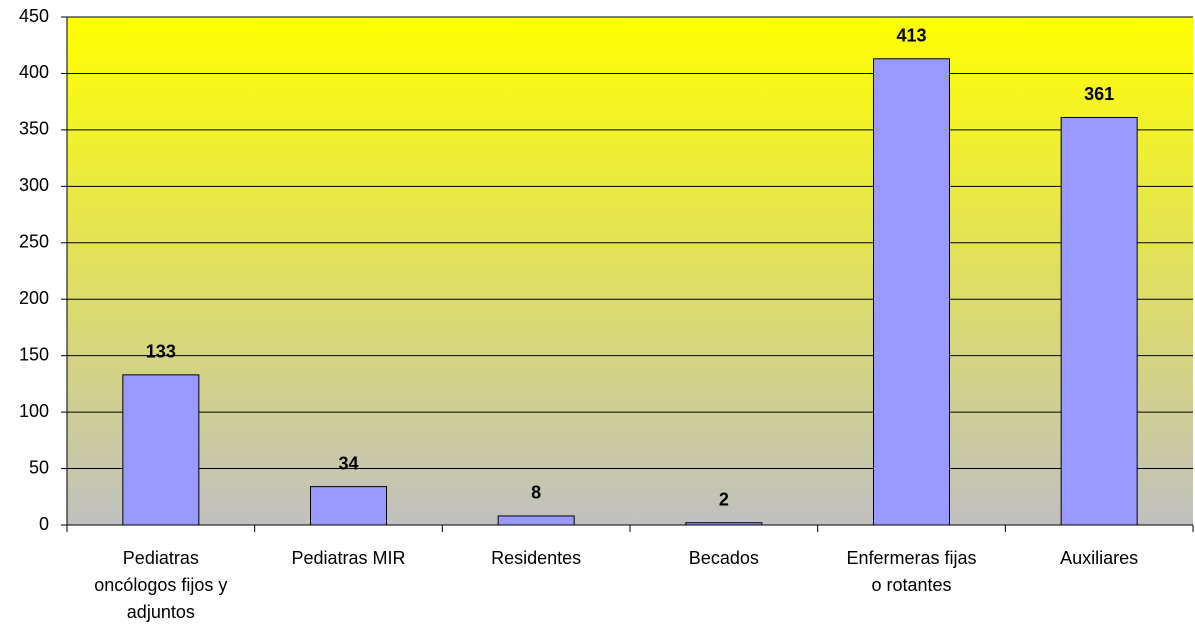  What do you see at coordinates (348, 463) in the screenshot?
I see `value-label: 34` at bounding box center [348, 463].